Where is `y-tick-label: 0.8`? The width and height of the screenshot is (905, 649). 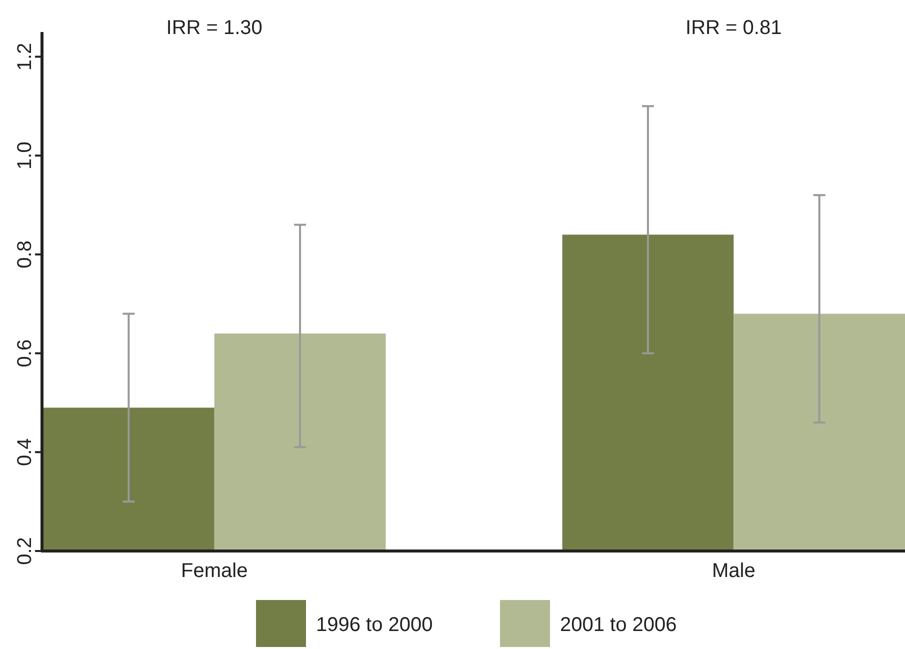
y-tick-label: 0.8 is located at coordinates (25, 254).